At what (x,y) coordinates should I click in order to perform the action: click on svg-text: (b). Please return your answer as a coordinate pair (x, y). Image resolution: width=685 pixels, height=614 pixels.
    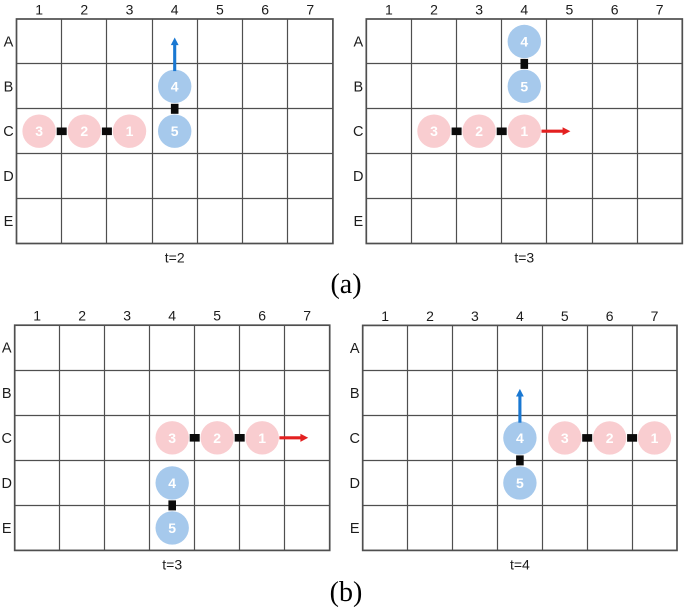
    Looking at the image, I should click on (346, 592).